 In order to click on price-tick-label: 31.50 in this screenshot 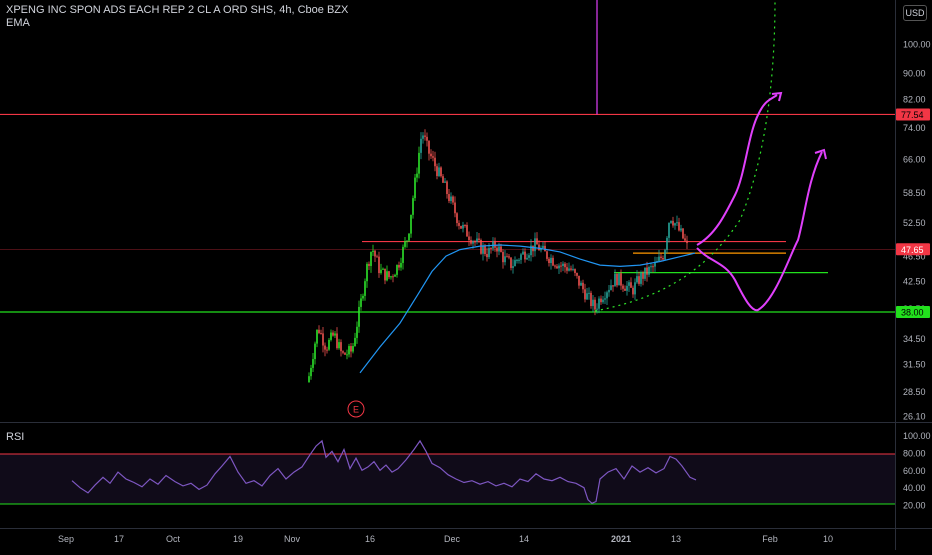, I will do `click(914, 364)`.